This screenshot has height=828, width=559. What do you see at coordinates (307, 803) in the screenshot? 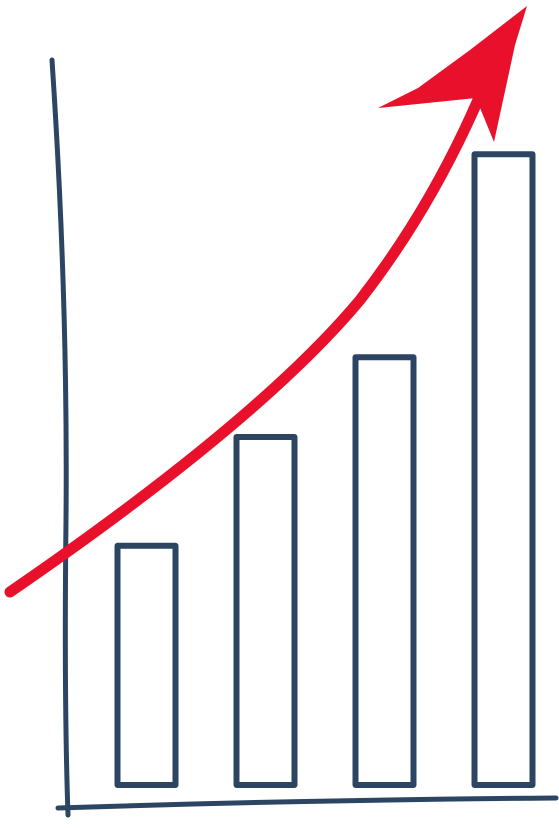
I see `x-axis` at bounding box center [307, 803].